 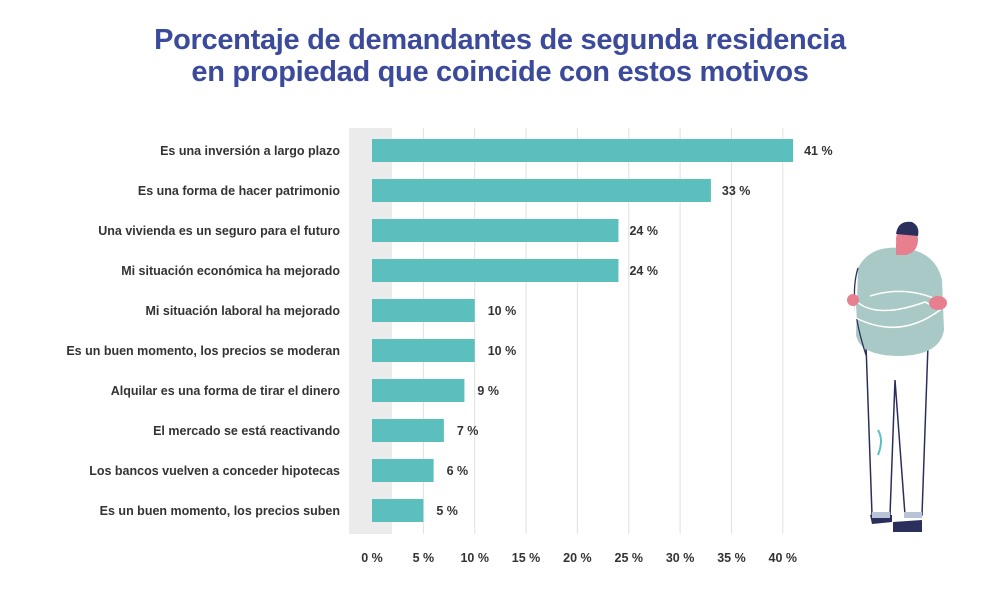 What do you see at coordinates (458, 471) in the screenshot?
I see `value-label: 6 %` at bounding box center [458, 471].